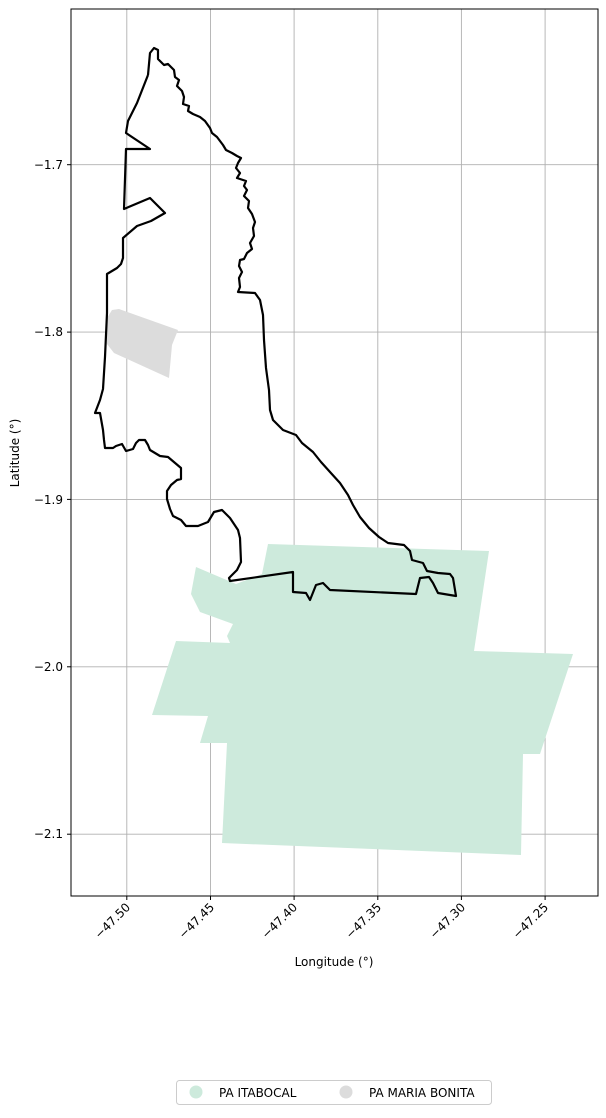  What do you see at coordinates (334, 962) in the screenshot?
I see `x-axis-label: Longitude (°)` at bounding box center [334, 962].